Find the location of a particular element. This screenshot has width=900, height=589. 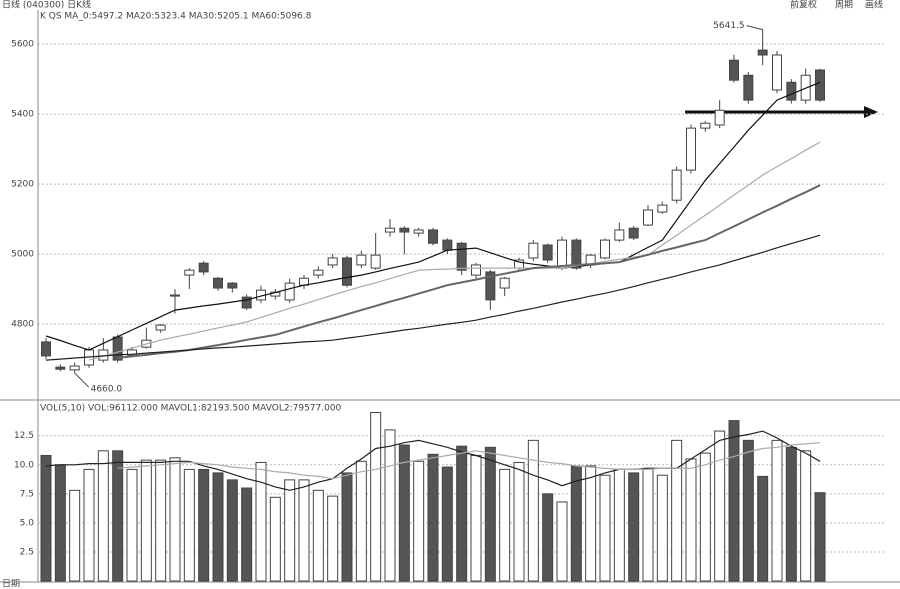

header-button: 画线 is located at coordinates (874, 5).